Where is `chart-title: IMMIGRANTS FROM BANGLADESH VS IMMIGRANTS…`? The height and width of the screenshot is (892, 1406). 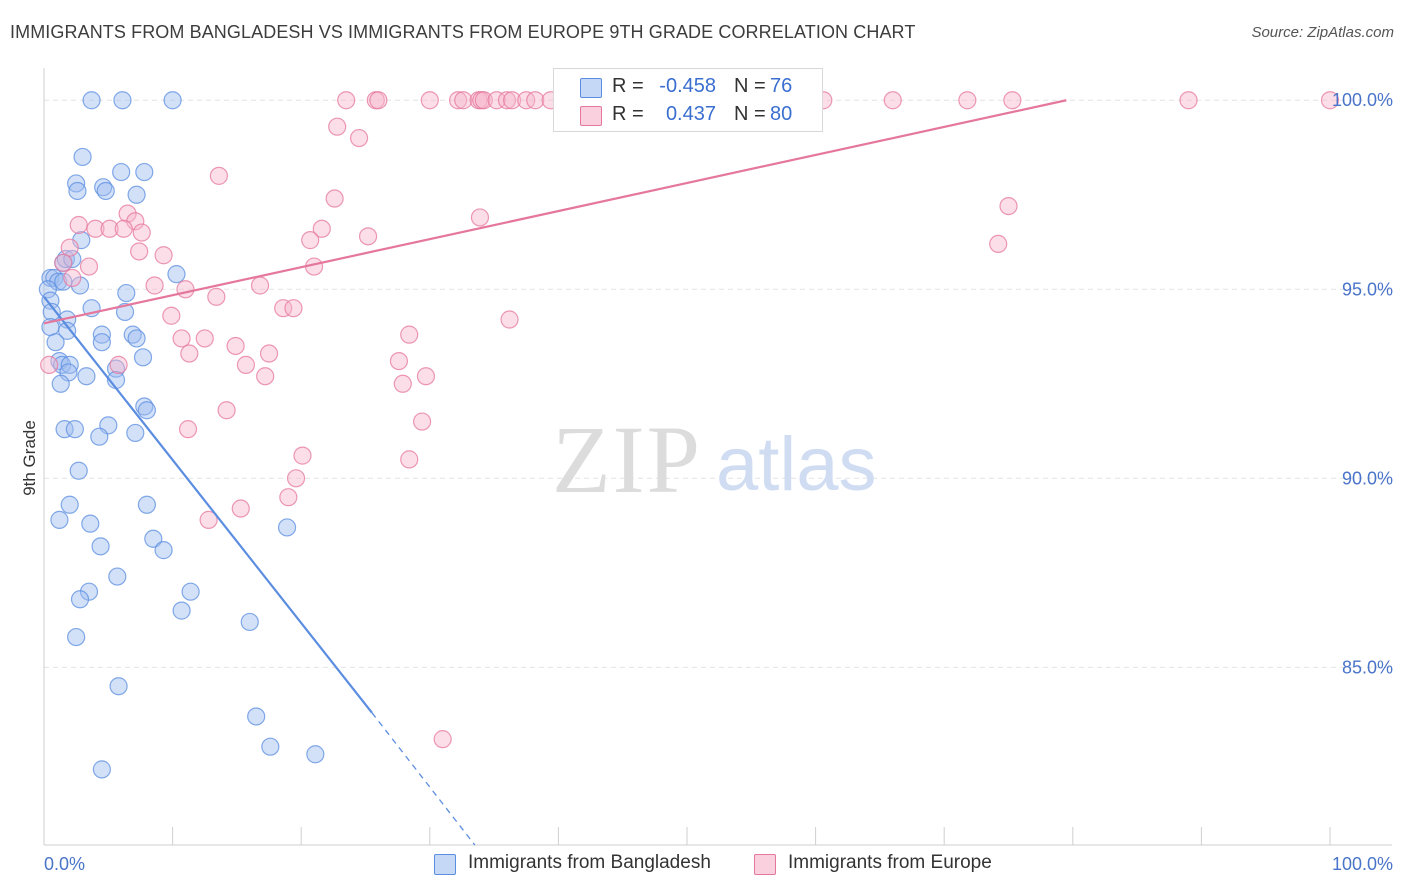
chart-title: IMMIGRANTS FROM BANGLADESH VS IMMIGRANTS… is located at coordinates (463, 32).